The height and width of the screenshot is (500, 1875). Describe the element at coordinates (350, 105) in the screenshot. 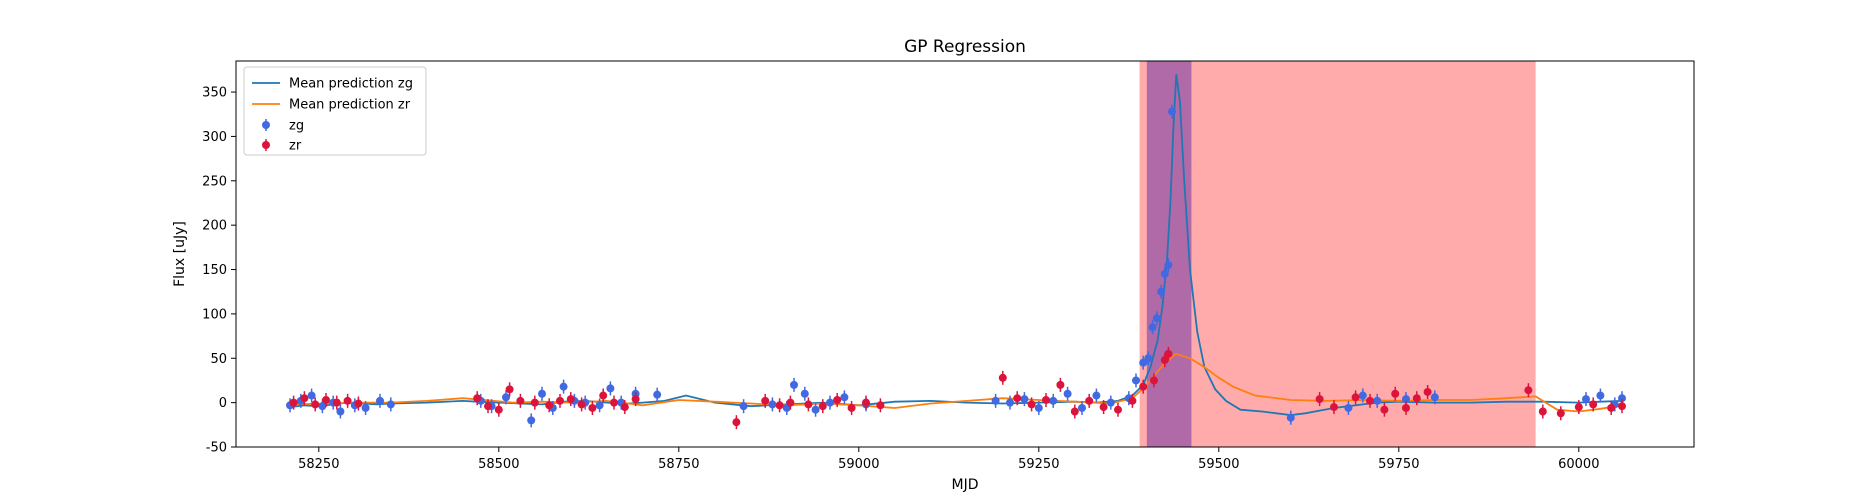

I see `legend-label-mean-zr: Mean prediction zr` at that location.